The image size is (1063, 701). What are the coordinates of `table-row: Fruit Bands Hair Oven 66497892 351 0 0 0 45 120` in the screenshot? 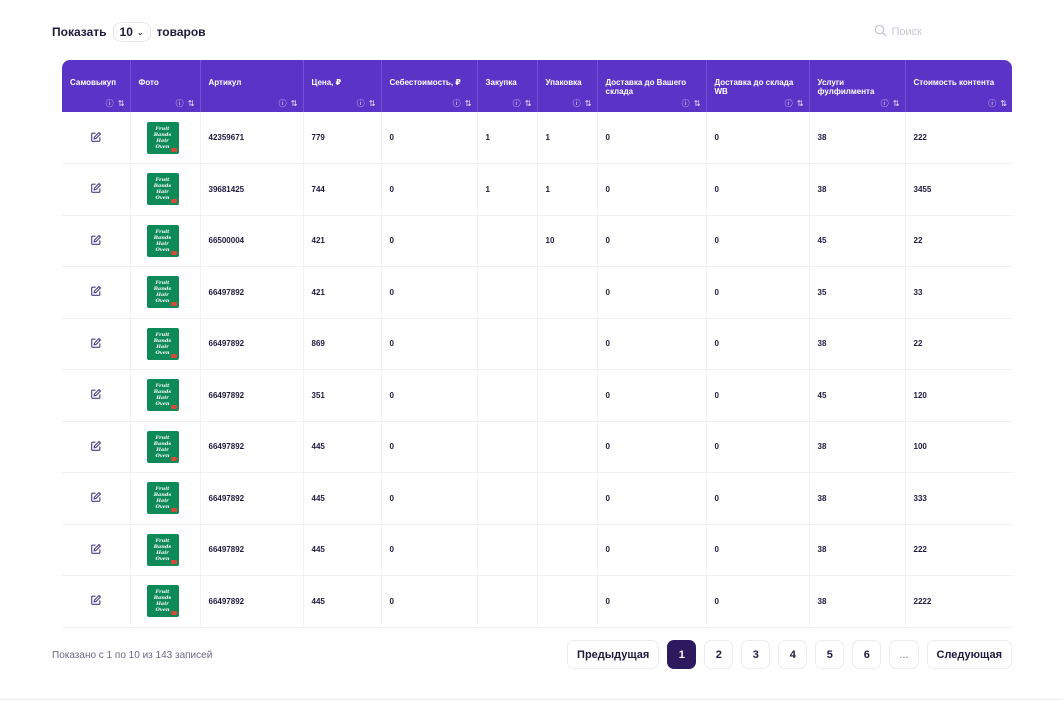 It's located at (537, 395).